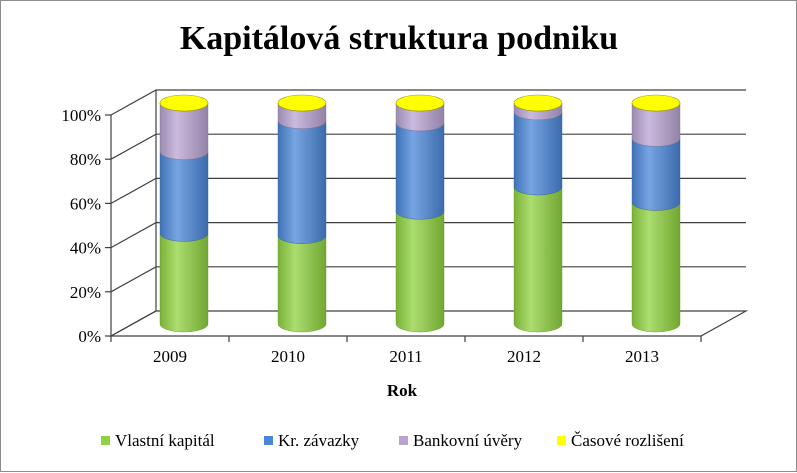 The width and height of the screenshot is (797, 473). I want to click on bar-stack-2013, so click(656, 213).